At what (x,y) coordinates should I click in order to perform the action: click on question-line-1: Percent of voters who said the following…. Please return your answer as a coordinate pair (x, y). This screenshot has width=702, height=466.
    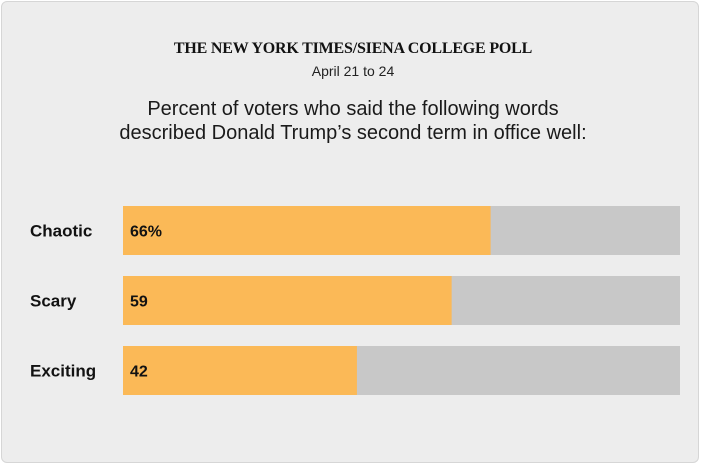
    Looking at the image, I should click on (353, 109).